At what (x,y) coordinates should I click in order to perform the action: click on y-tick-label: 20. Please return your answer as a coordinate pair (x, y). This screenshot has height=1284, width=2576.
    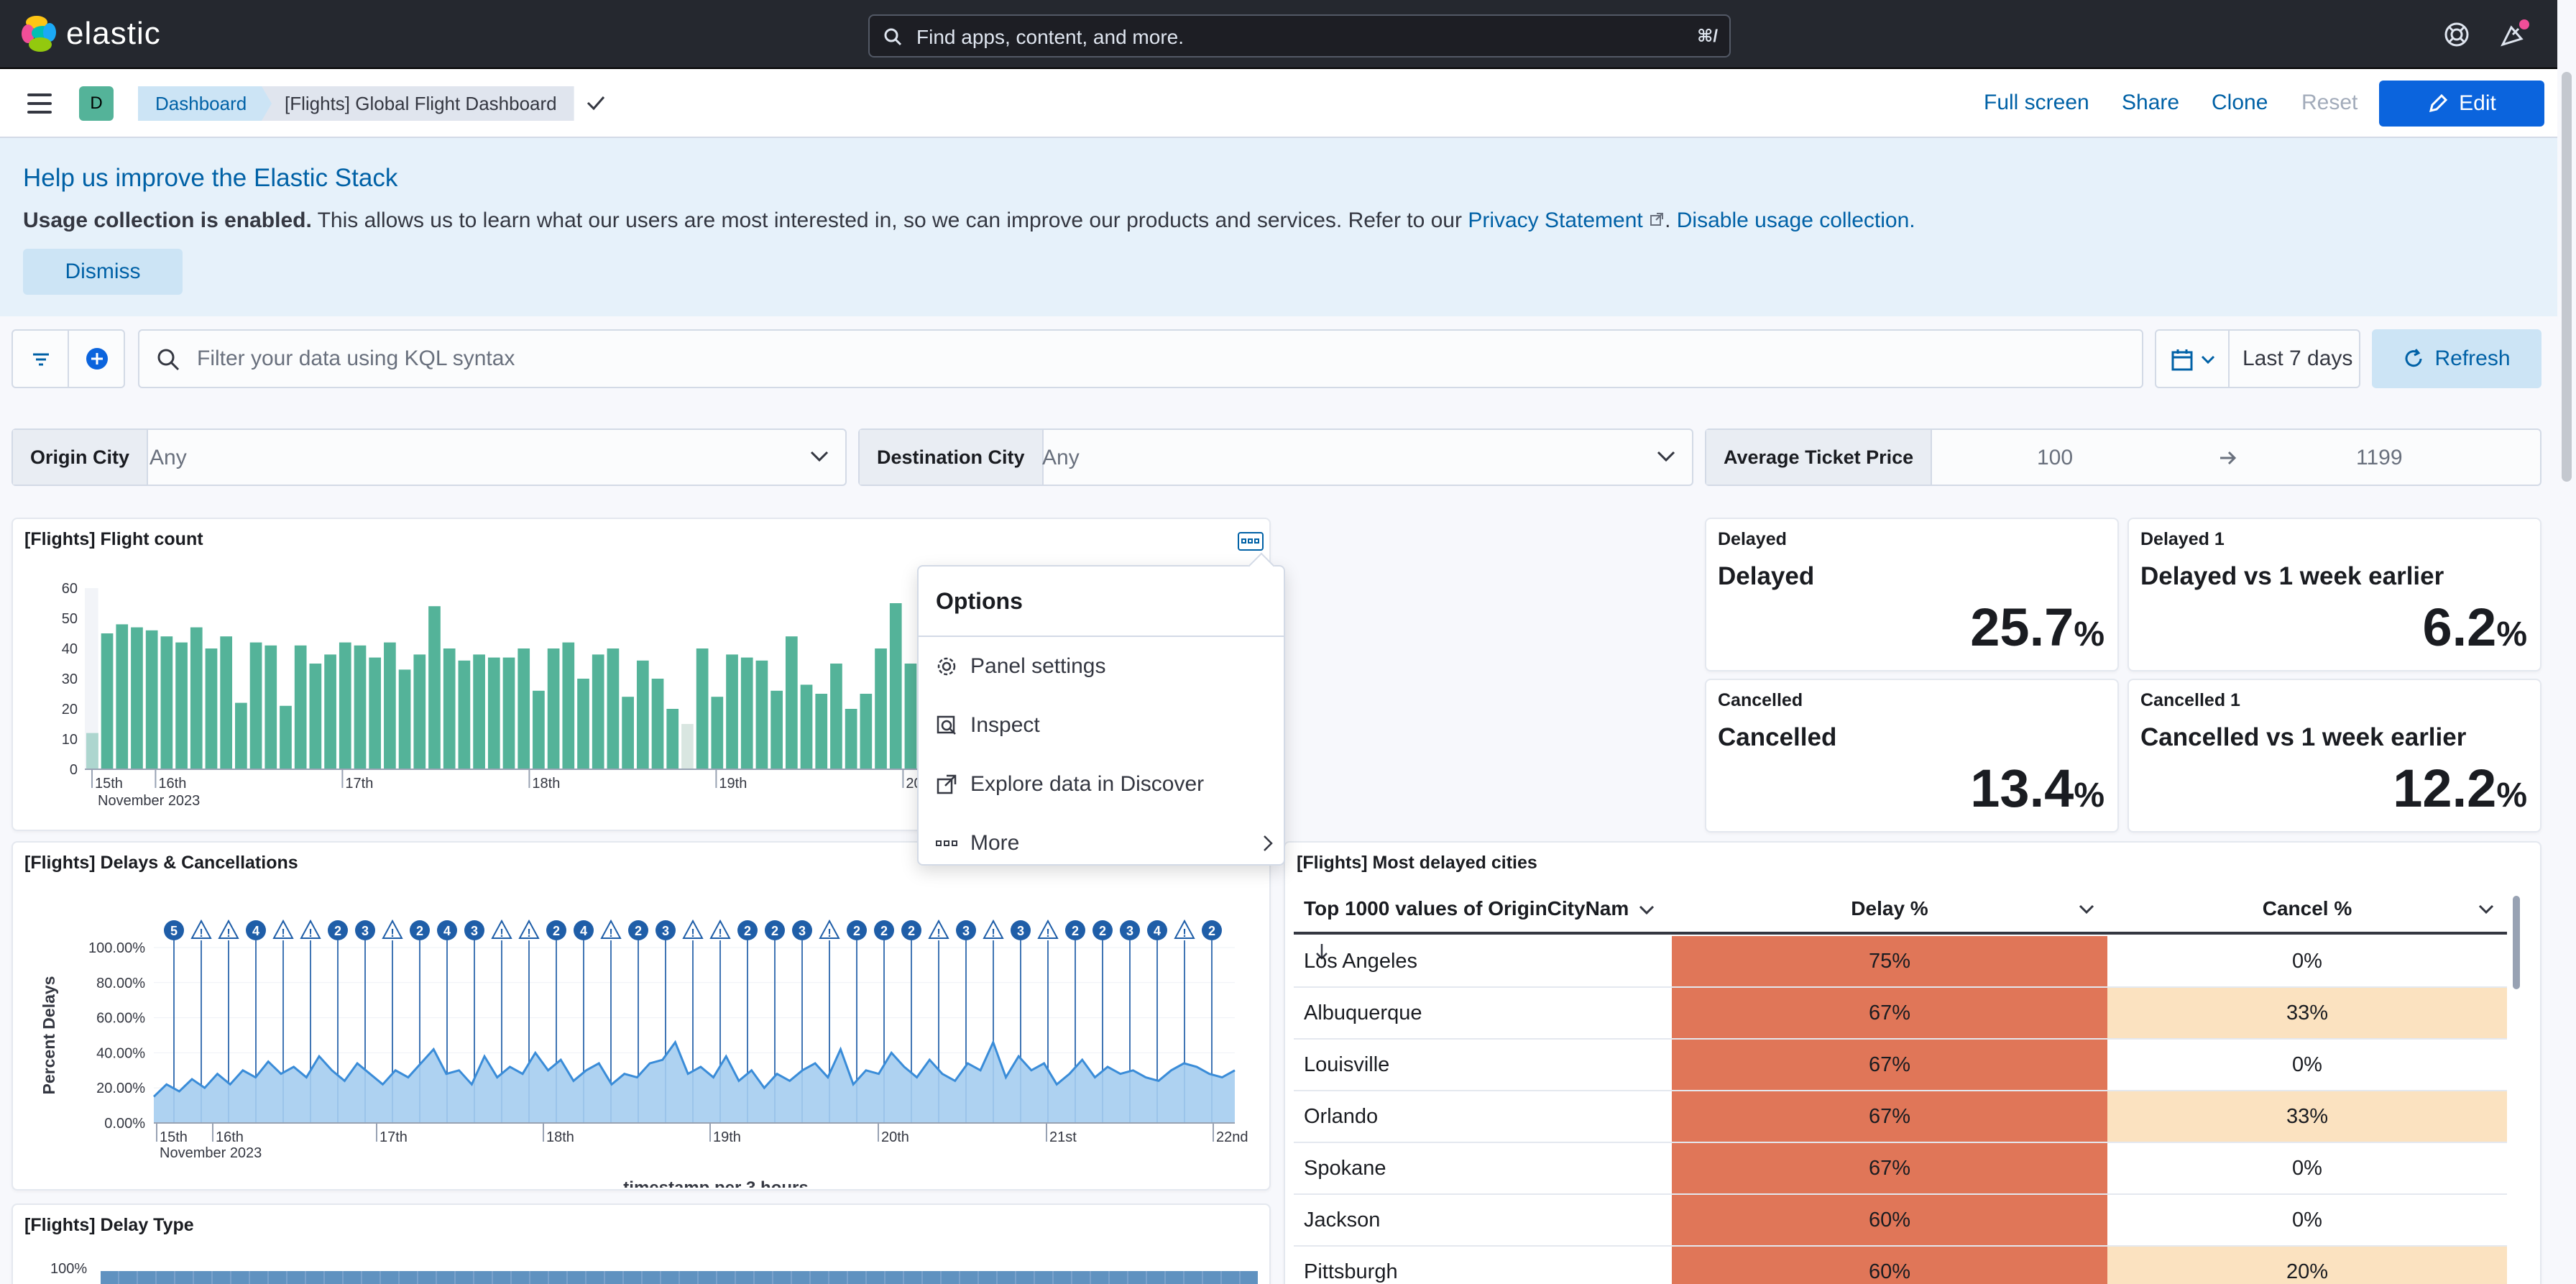
    Looking at the image, I should click on (70, 709).